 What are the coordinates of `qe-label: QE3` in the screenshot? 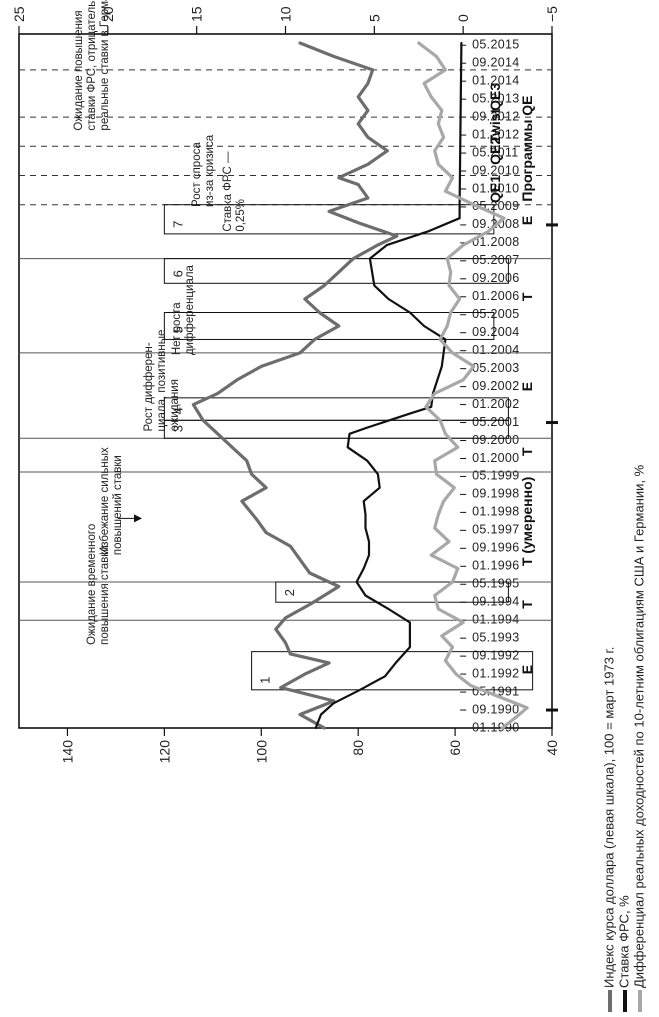 It's located at (495, 97).